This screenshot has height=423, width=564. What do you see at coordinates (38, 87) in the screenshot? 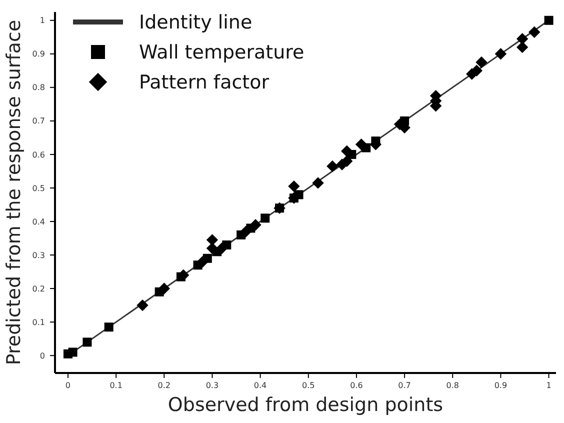
I see `y-tick-label: 0.8` at bounding box center [38, 87].